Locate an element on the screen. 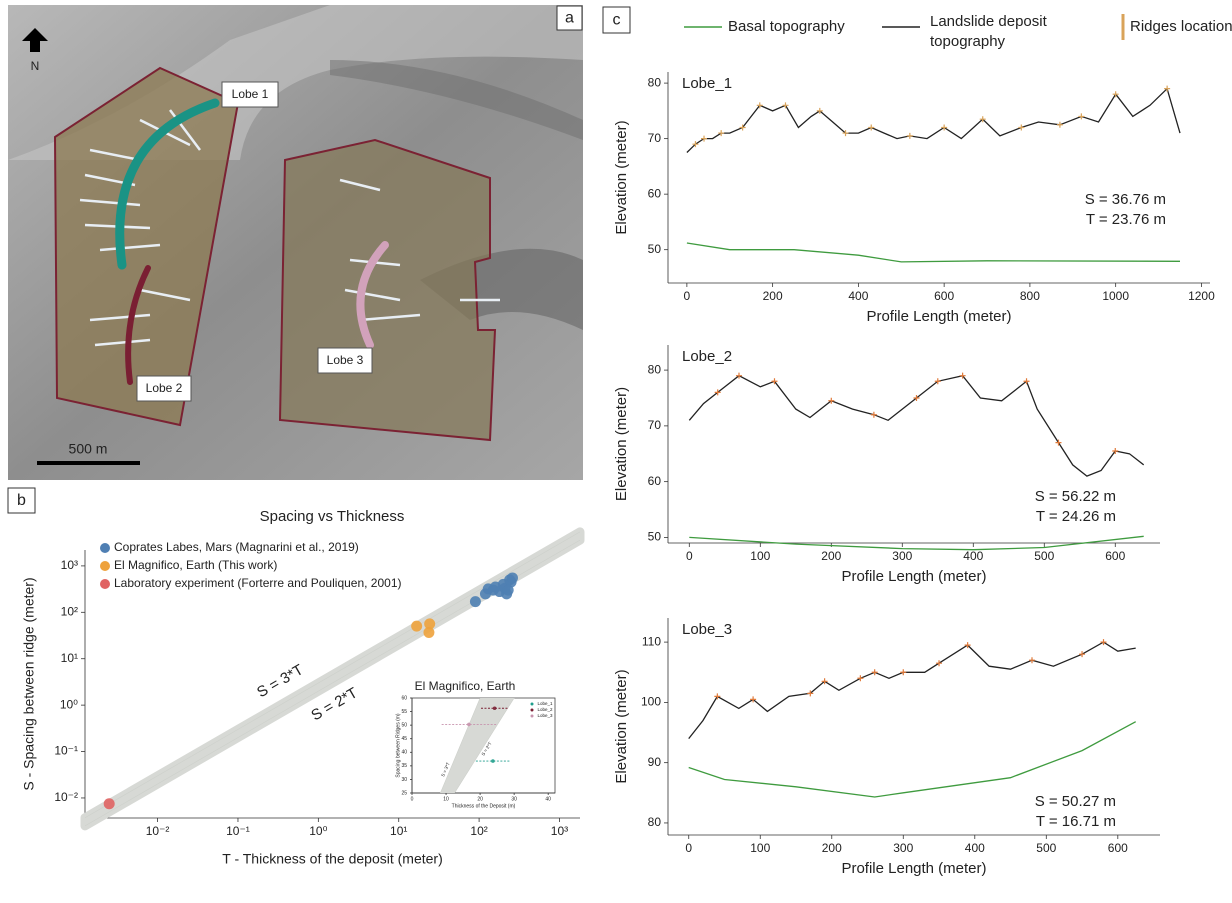  scale-label: 500 m is located at coordinates (88, 449).